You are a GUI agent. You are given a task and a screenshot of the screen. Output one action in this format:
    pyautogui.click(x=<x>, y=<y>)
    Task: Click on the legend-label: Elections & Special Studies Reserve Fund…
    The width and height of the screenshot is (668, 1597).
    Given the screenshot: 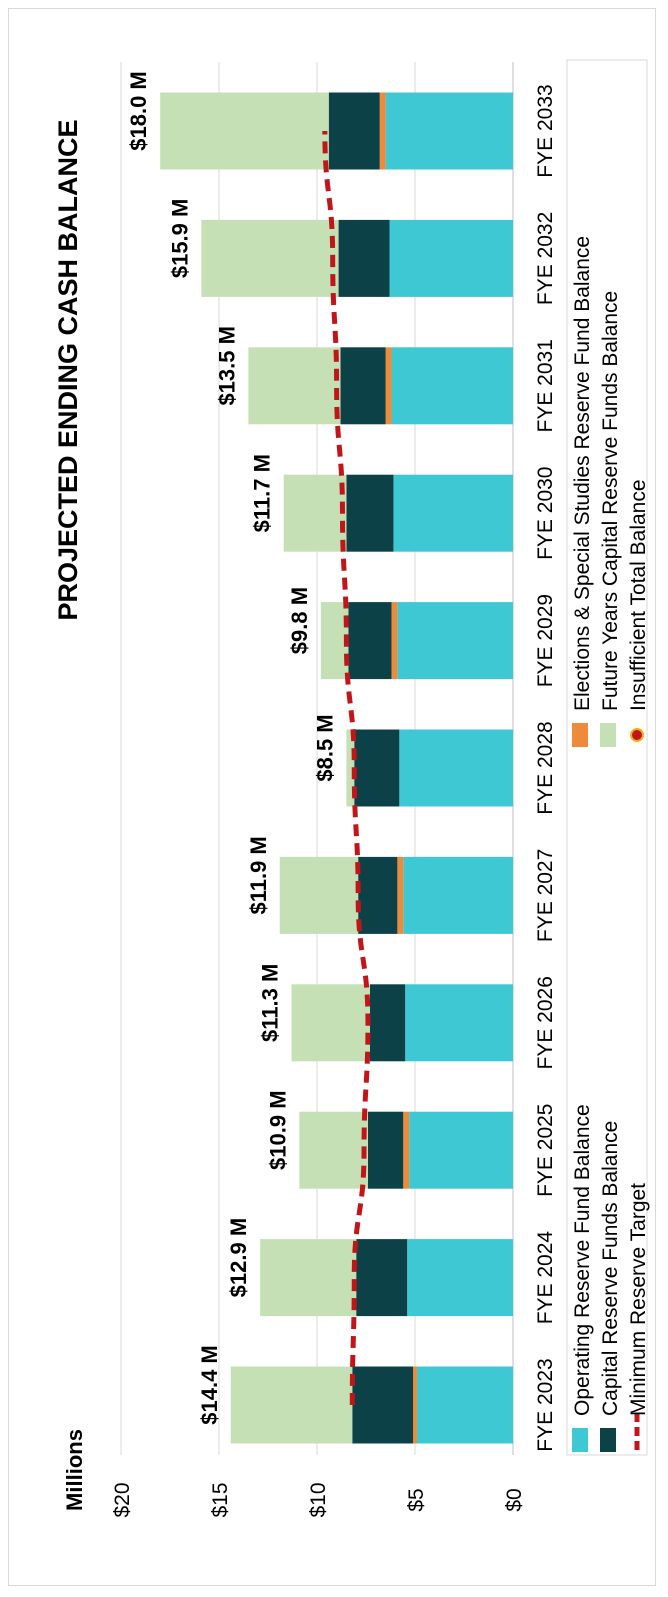 What is the action you would take?
    pyautogui.click(x=582, y=473)
    